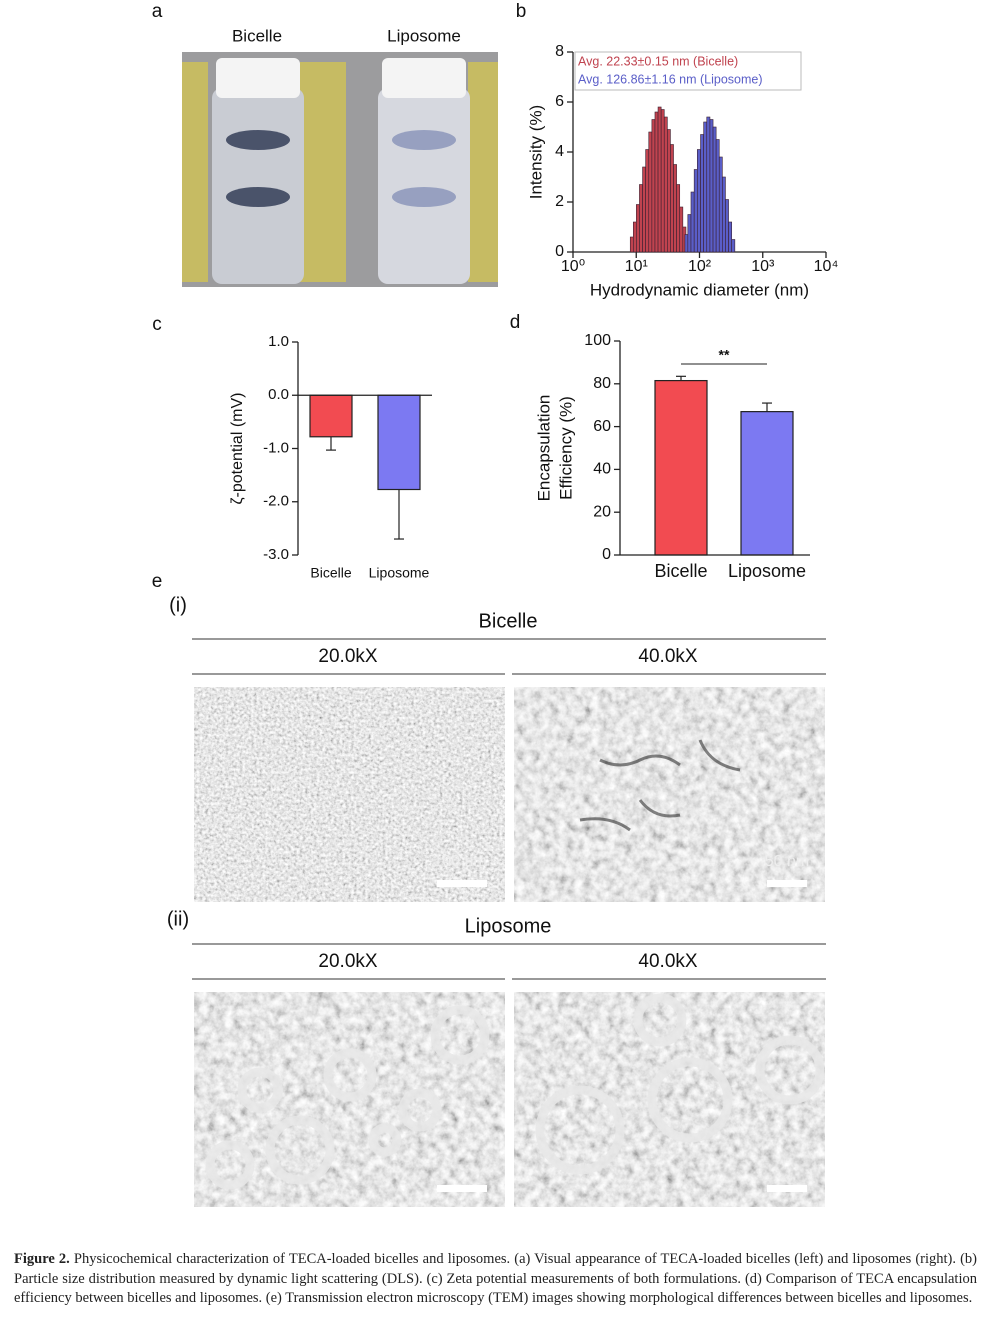  What do you see at coordinates (559, 201) in the screenshot?
I see `y-tick-label: 2` at bounding box center [559, 201].